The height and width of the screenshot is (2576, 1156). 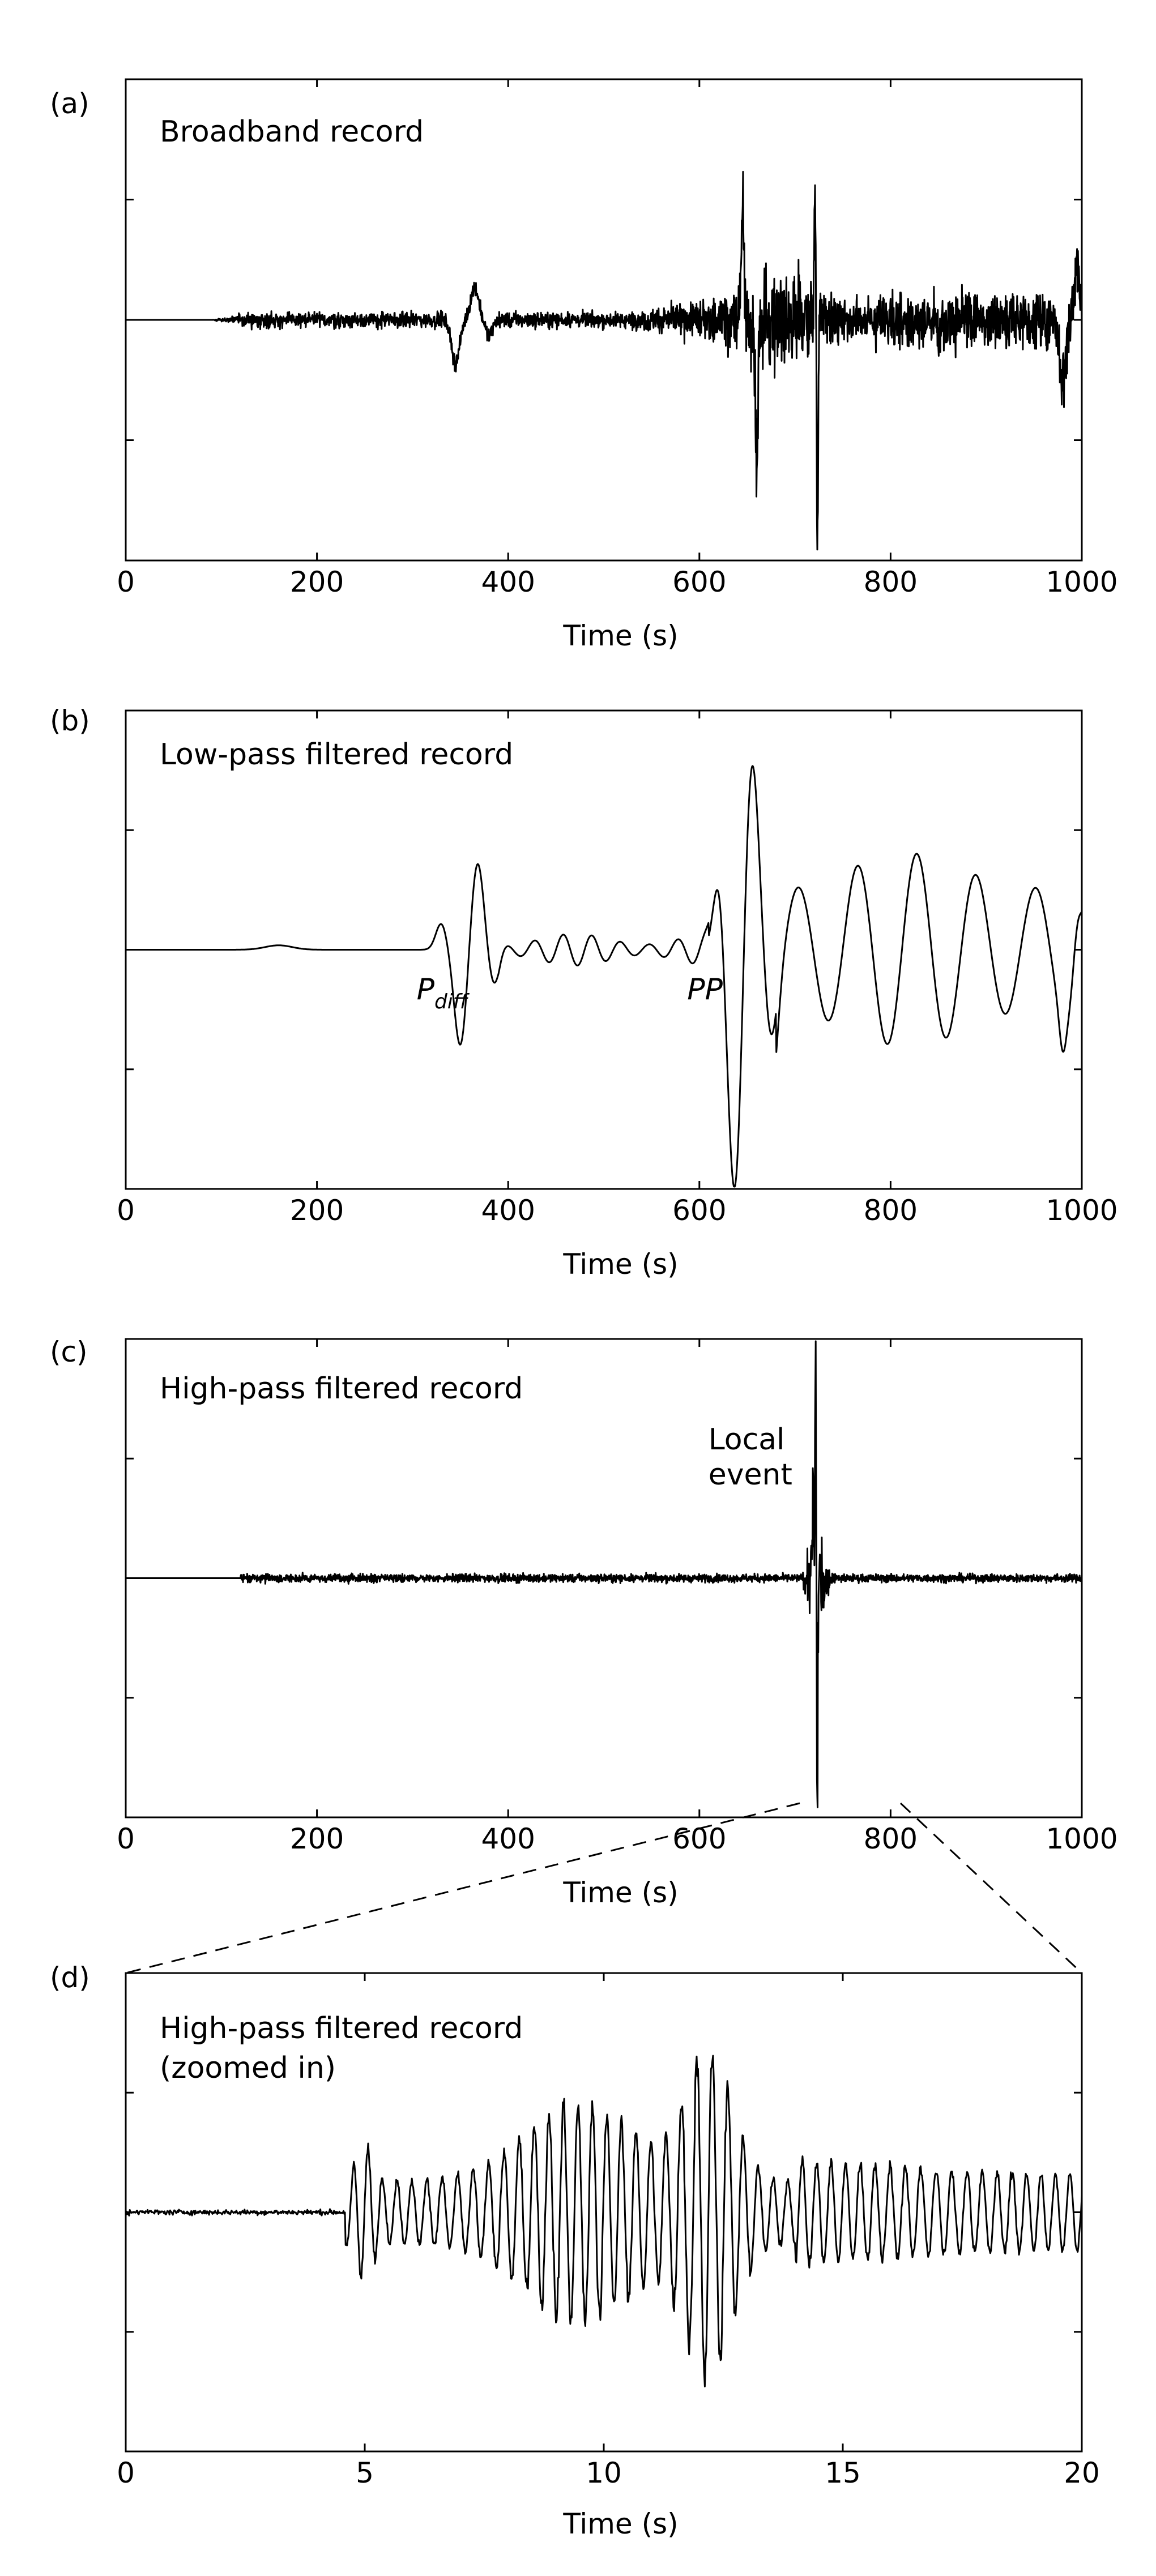 What do you see at coordinates (462, 1888) in the screenshot?
I see `zoom-connector-left` at bounding box center [462, 1888].